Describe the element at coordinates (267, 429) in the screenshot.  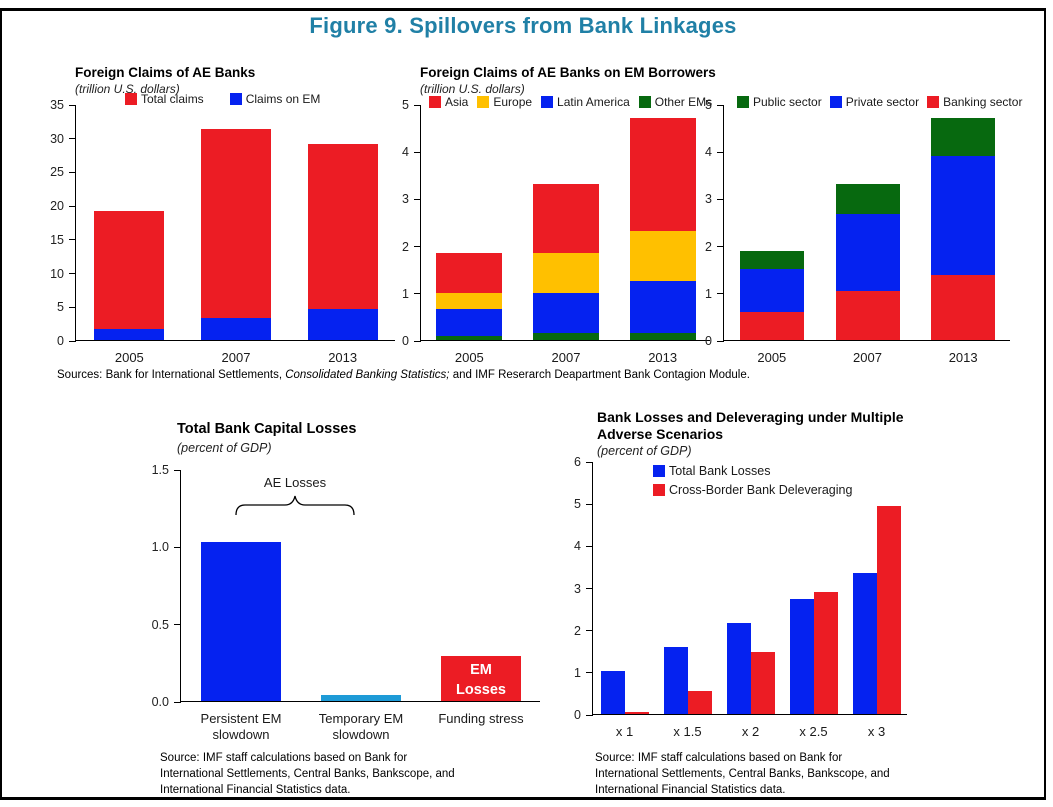
I see `chart4-title: Total Bank Capital Losses` at that location.